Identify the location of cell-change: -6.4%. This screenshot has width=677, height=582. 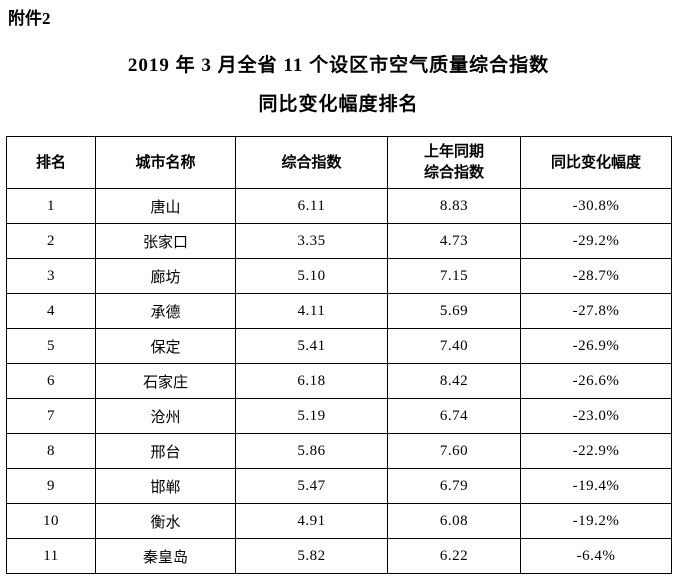
(596, 556).